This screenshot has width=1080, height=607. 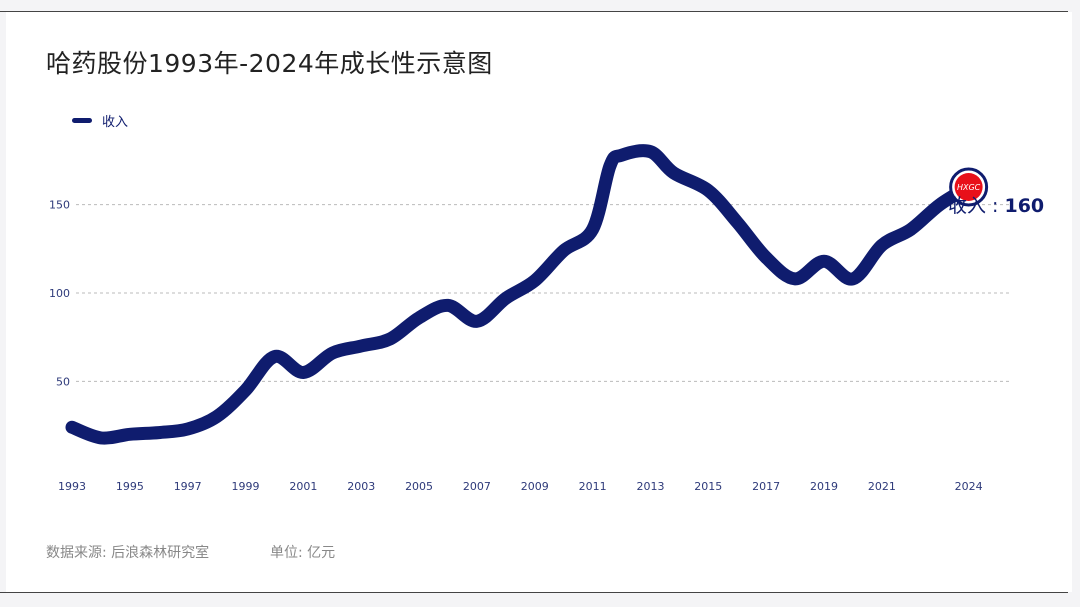 What do you see at coordinates (130, 486) in the screenshot?
I see `x-tick-label: 1995` at bounding box center [130, 486].